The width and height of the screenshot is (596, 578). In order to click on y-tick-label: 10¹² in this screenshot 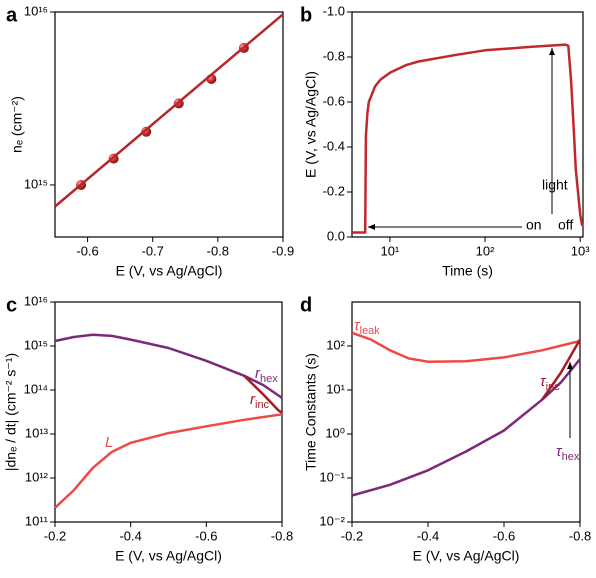, I will do `click(37, 476)`.